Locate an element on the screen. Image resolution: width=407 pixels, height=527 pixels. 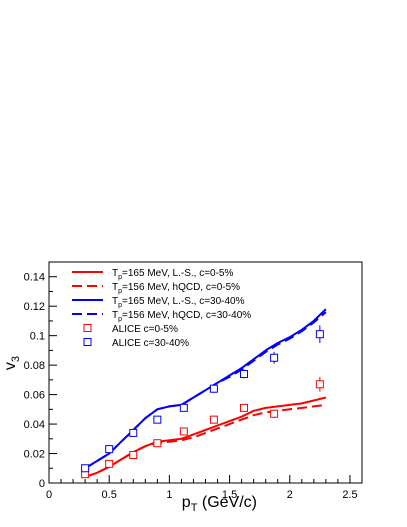
y-axis-label: v3 is located at coordinates (12, 363).